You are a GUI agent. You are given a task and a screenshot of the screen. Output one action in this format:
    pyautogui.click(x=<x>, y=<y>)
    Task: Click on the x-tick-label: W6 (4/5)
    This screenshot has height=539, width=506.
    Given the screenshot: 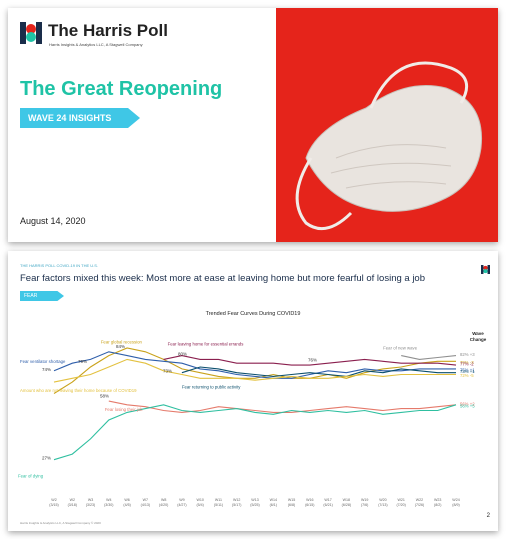 What is the action you would take?
    pyautogui.click(x=126, y=502)
    